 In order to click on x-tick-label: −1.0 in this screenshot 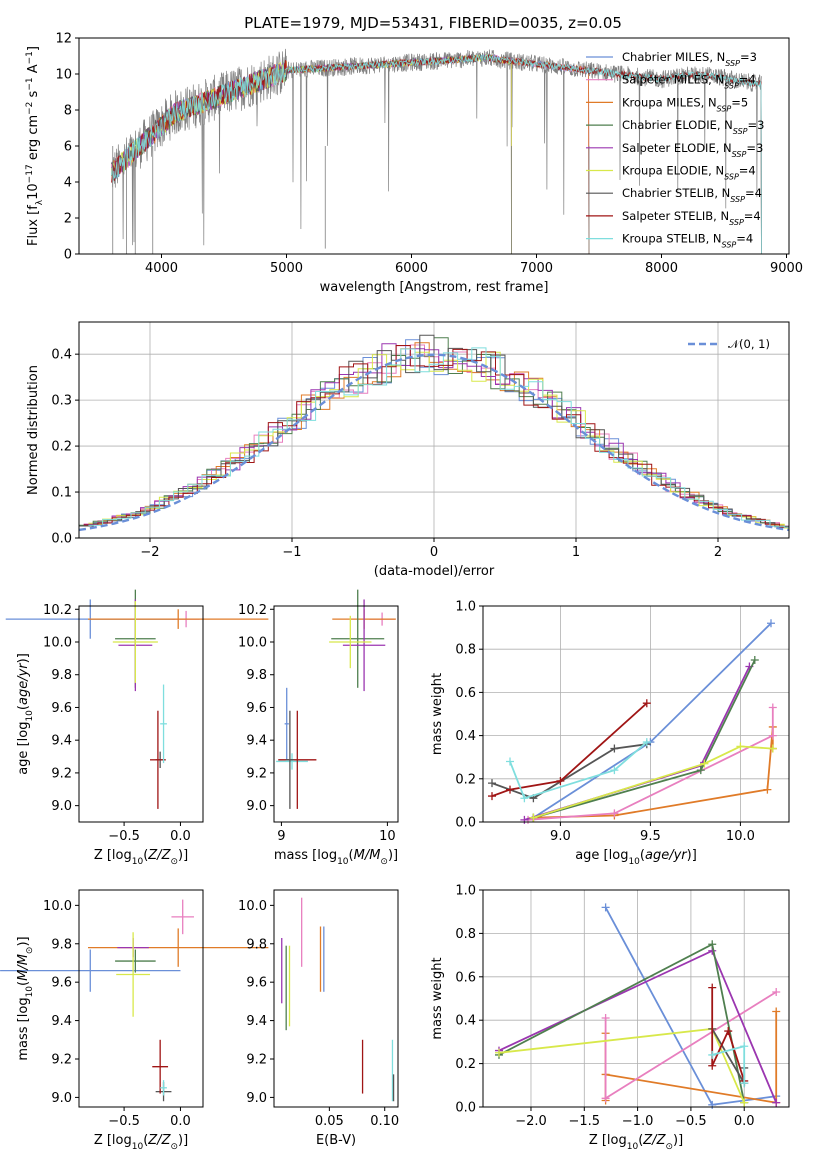, I will do `click(638, 1121)`.